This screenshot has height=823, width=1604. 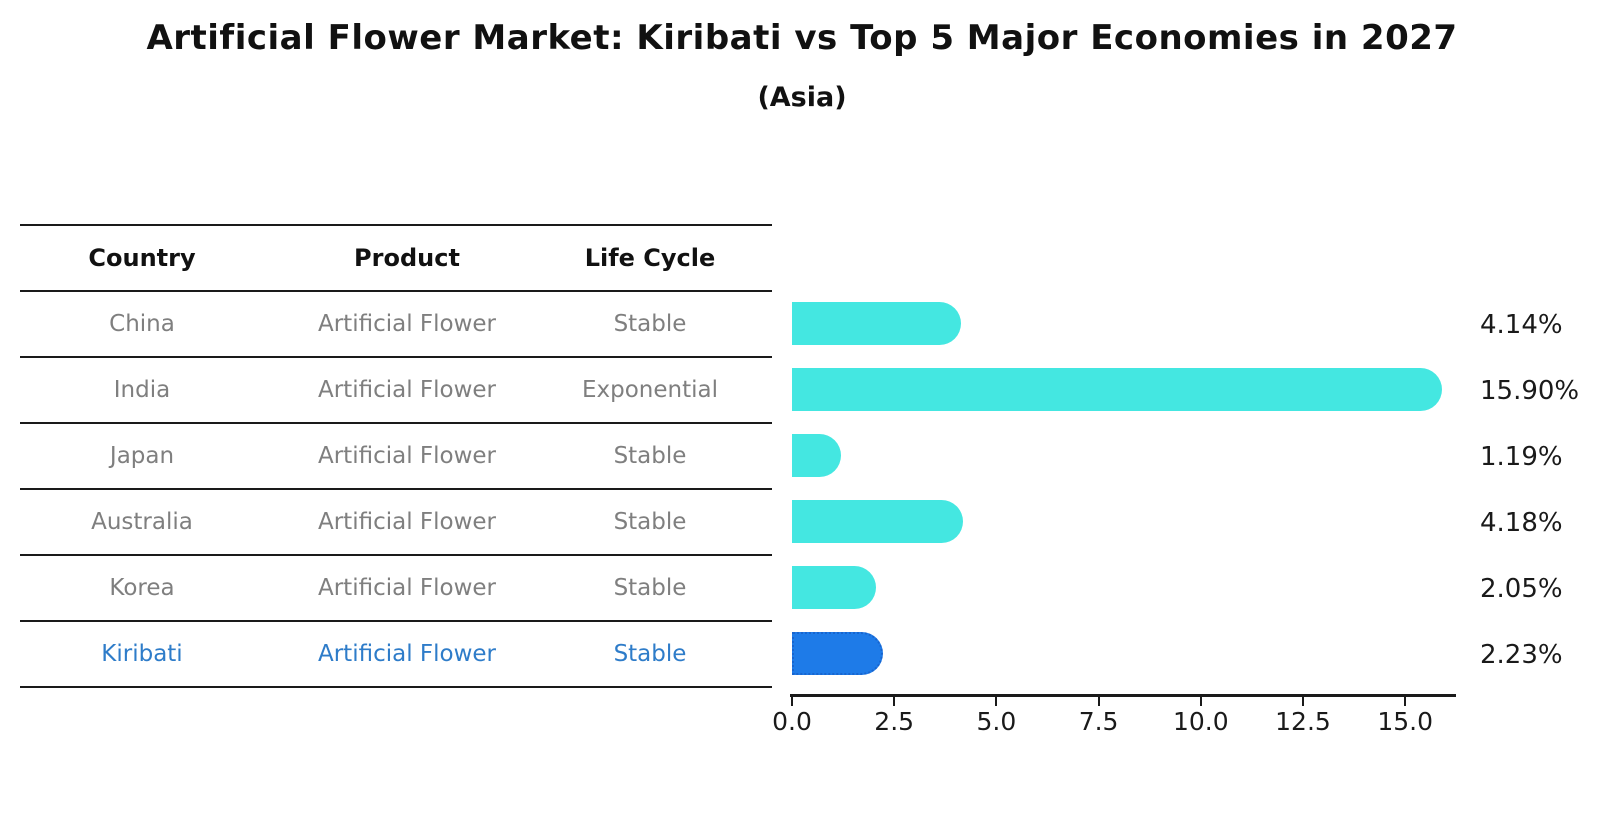 What do you see at coordinates (142, 258) in the screenshot?
I see `header-country: Country` at bounding box center [142, 258].